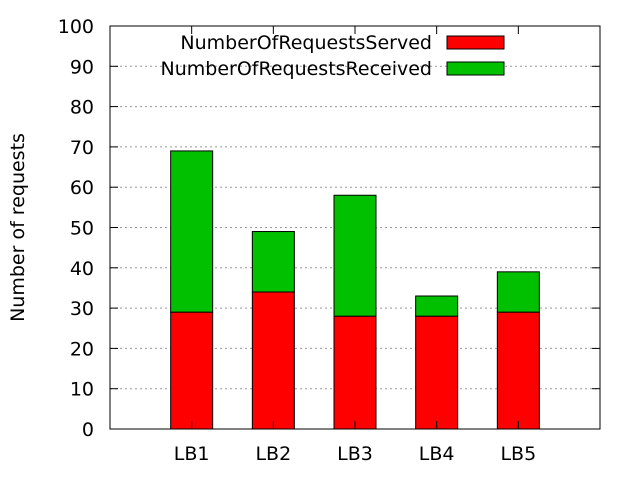 The height and width of the screenshot is (480, 640). What do you see at coordinates (82, 390) in the screenshot?
I see `y-tick-label: 10` at bounding box center [82, 390].